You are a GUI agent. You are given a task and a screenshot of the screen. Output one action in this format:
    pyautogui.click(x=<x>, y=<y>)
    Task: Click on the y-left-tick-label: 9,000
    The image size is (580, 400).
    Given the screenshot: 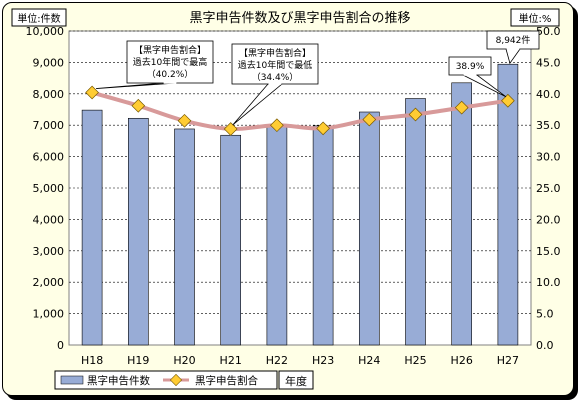 What is the action you would take?
    pyautogui.click(x=49, y=62)
    